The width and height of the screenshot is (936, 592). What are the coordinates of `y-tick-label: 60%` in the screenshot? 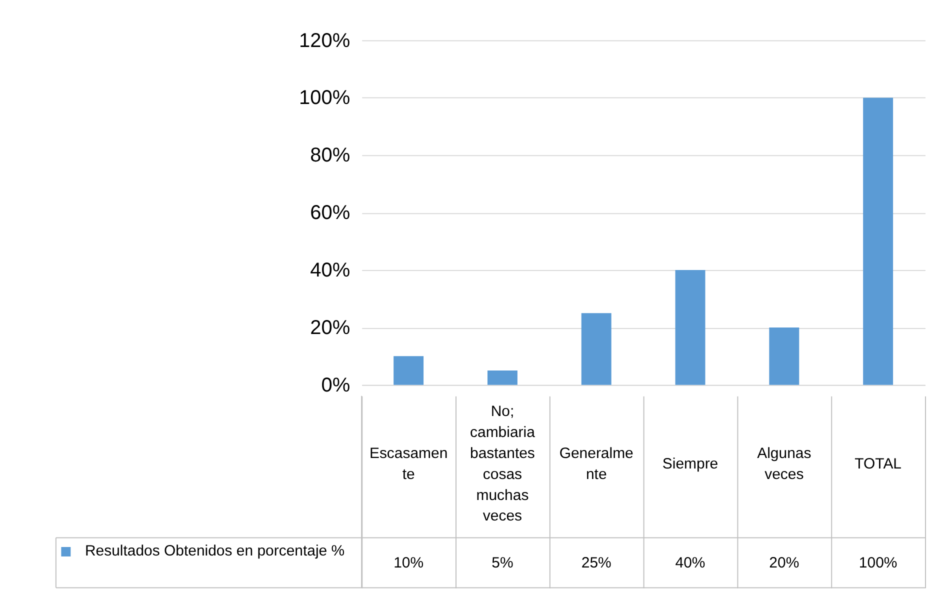 It's located at (330, 213).